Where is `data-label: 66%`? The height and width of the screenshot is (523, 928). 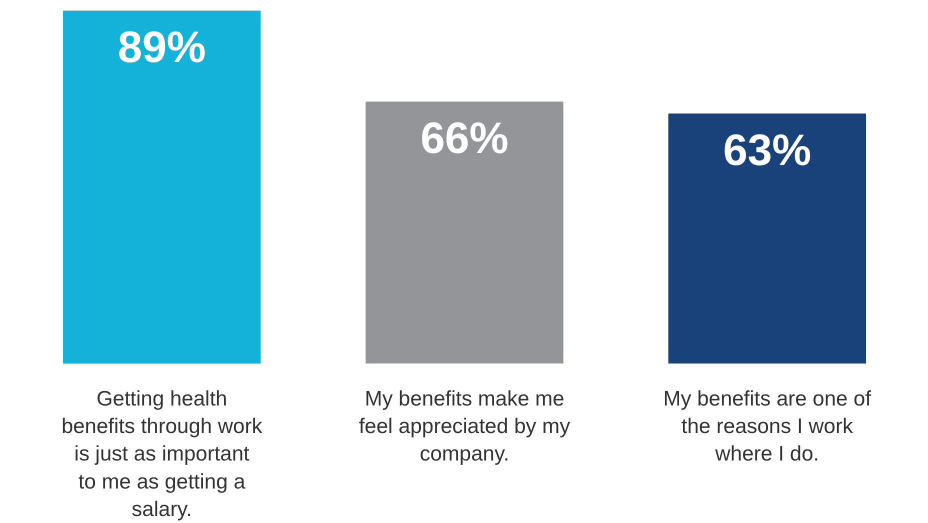 data-label: 66% is located at coordinates (464, 139).